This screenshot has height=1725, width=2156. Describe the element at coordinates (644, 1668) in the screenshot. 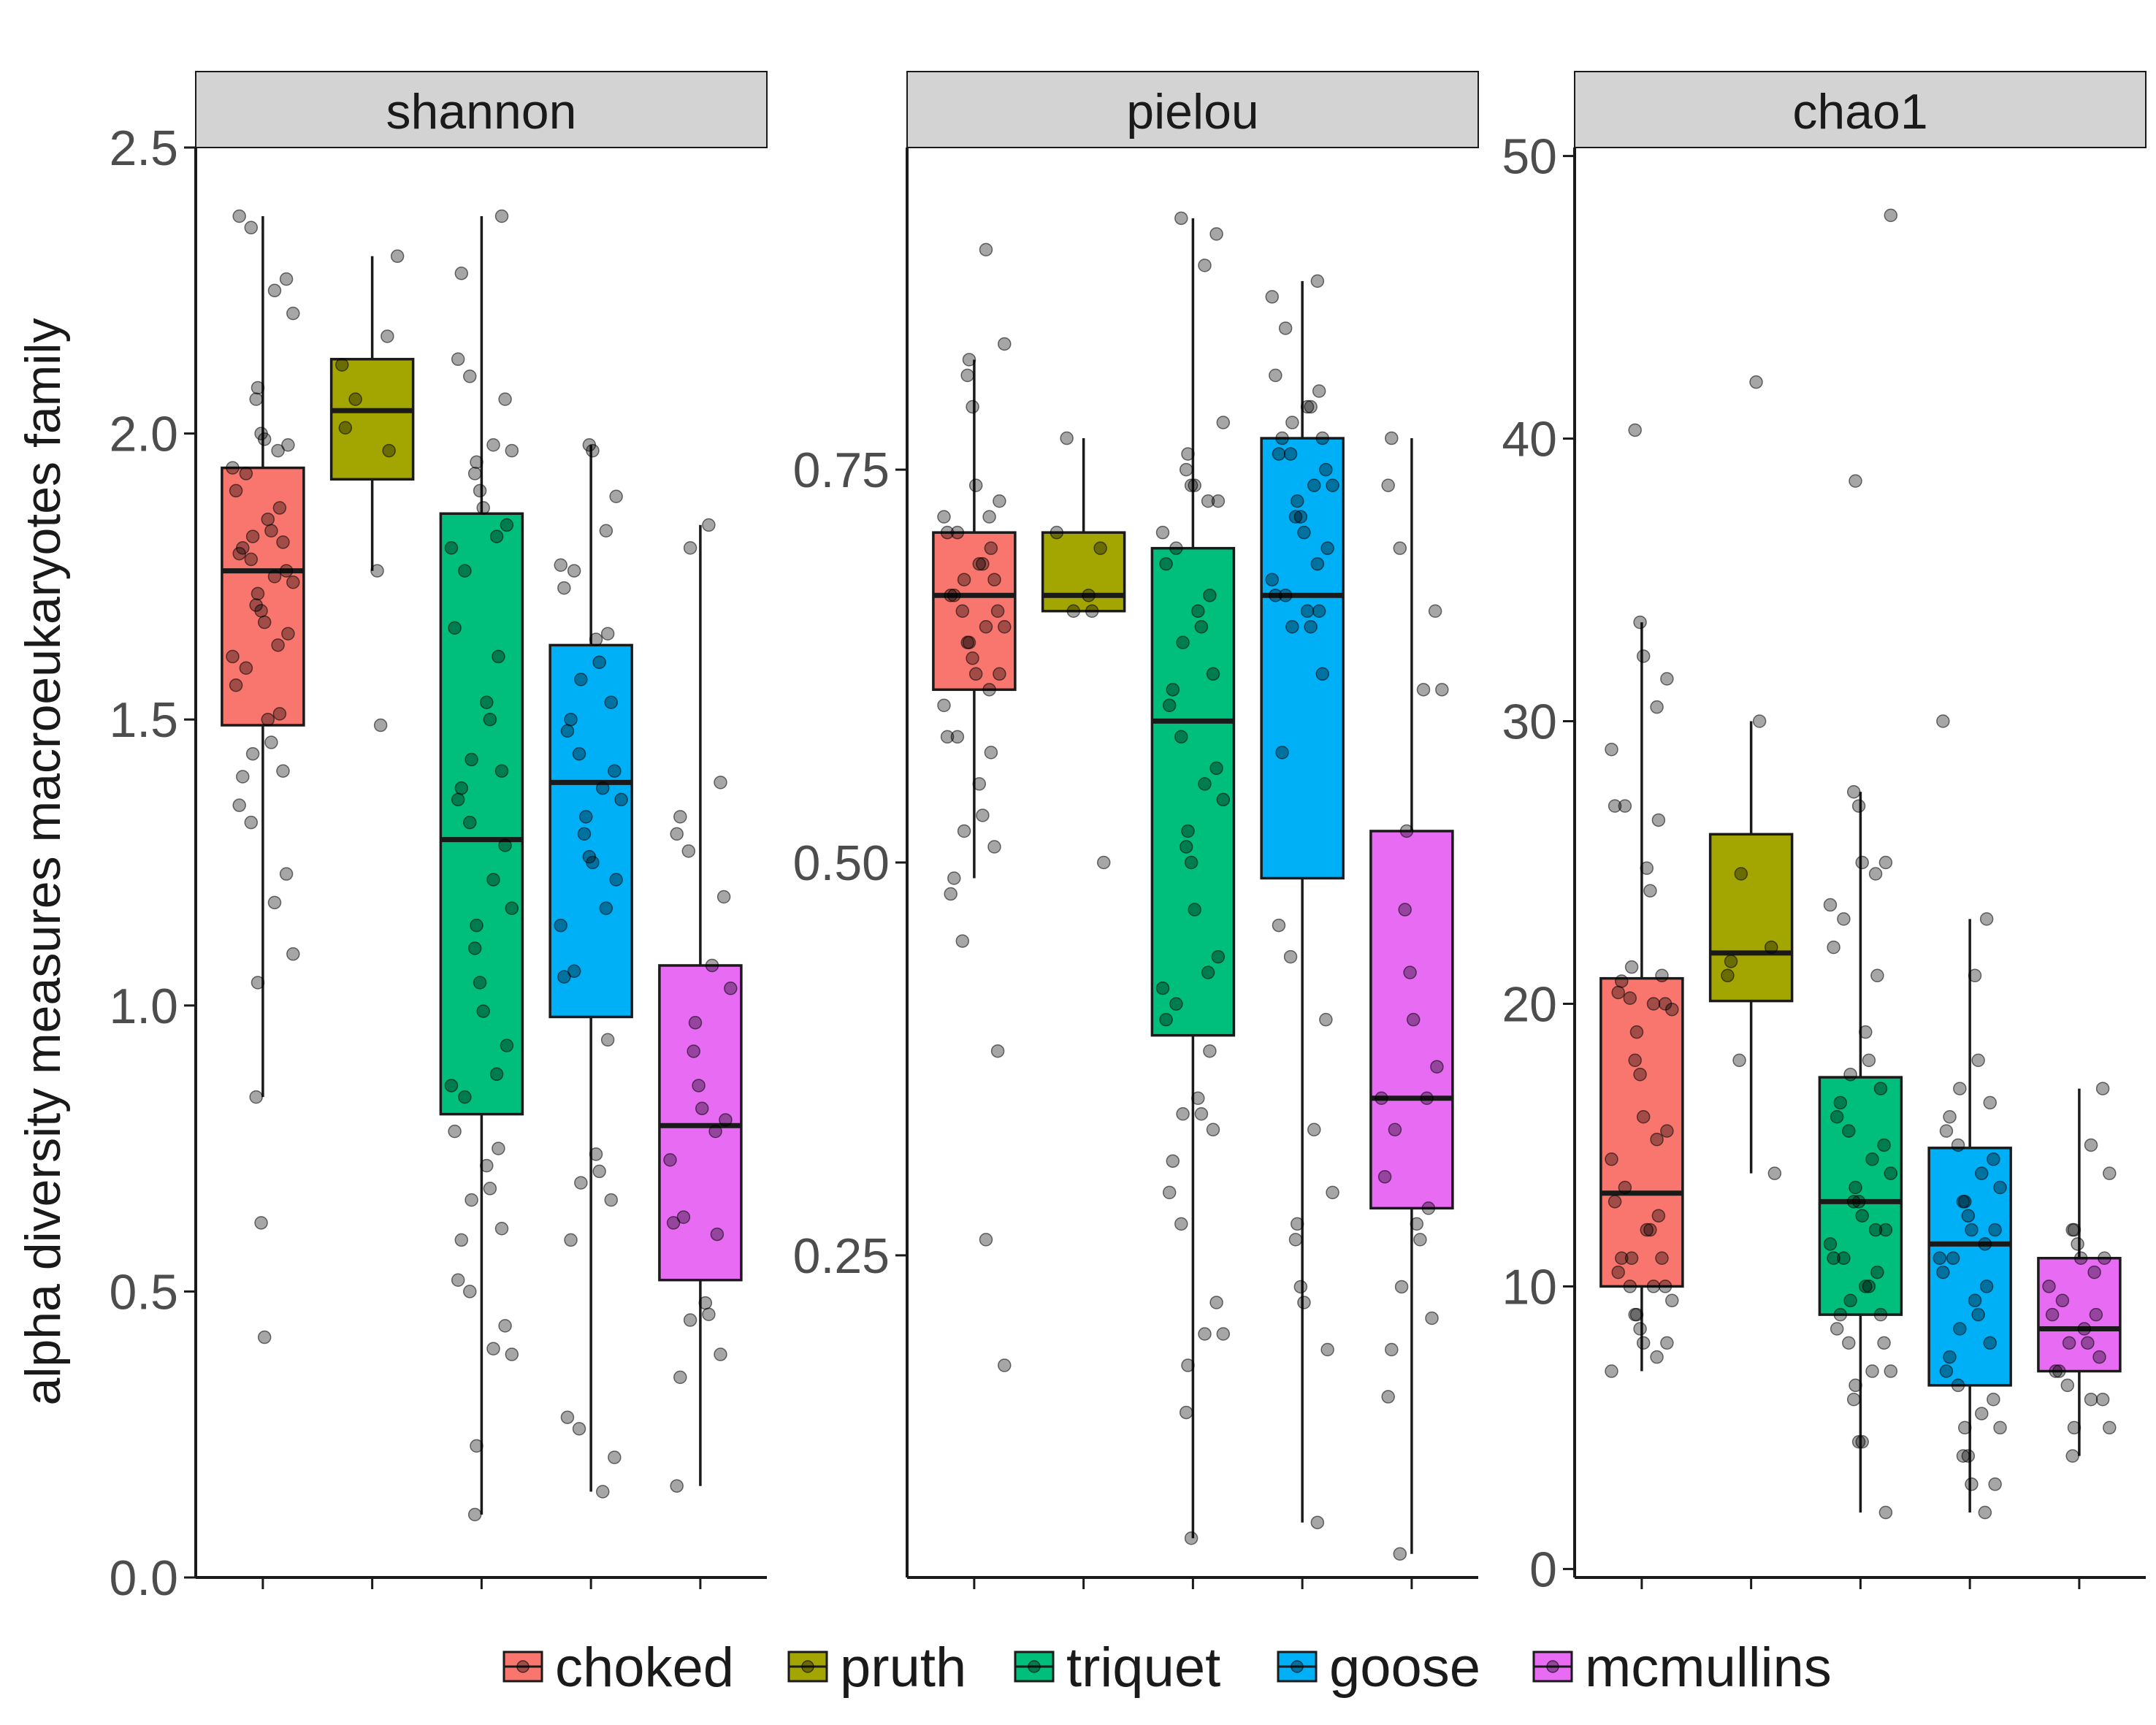

I see `legend-label: choked` at that location.